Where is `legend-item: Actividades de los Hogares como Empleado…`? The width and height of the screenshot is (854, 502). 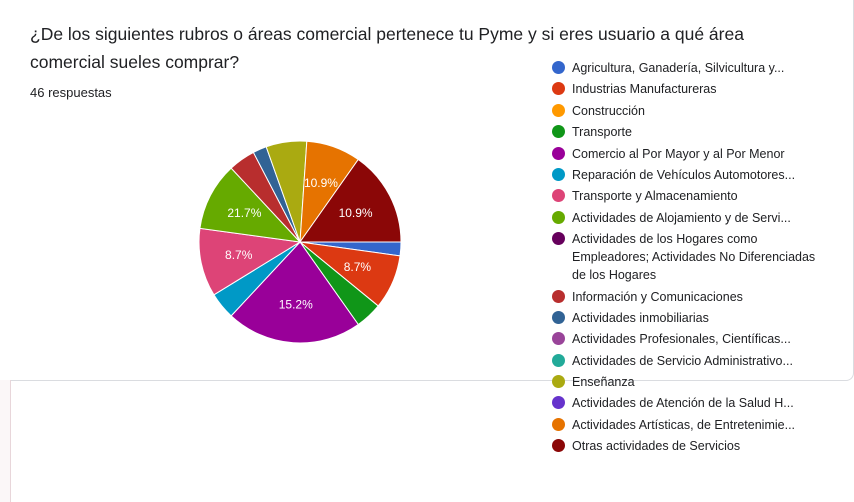
legend-item: Actividades de los Hogares como Empleado… is located at coordinates (689, 257).